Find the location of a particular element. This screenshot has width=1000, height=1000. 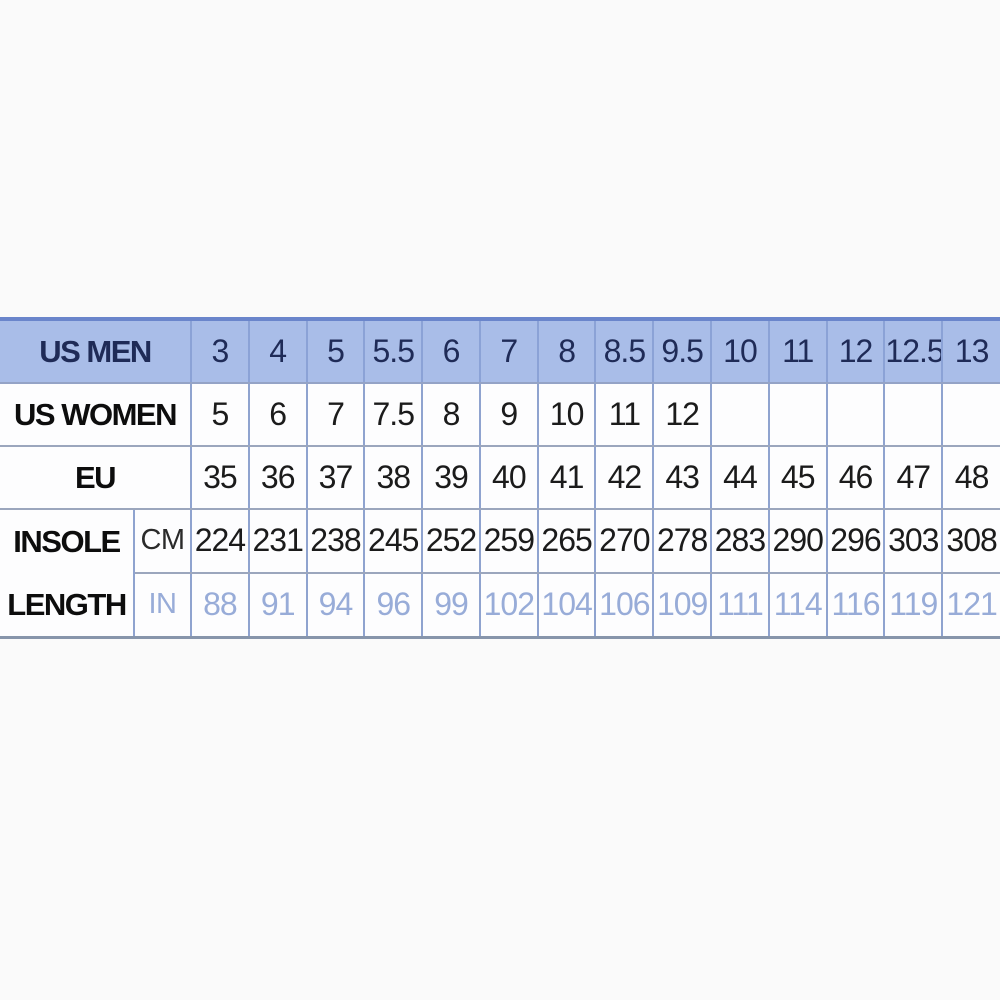

size-cell: 303 is located at coordinates (913, 541).